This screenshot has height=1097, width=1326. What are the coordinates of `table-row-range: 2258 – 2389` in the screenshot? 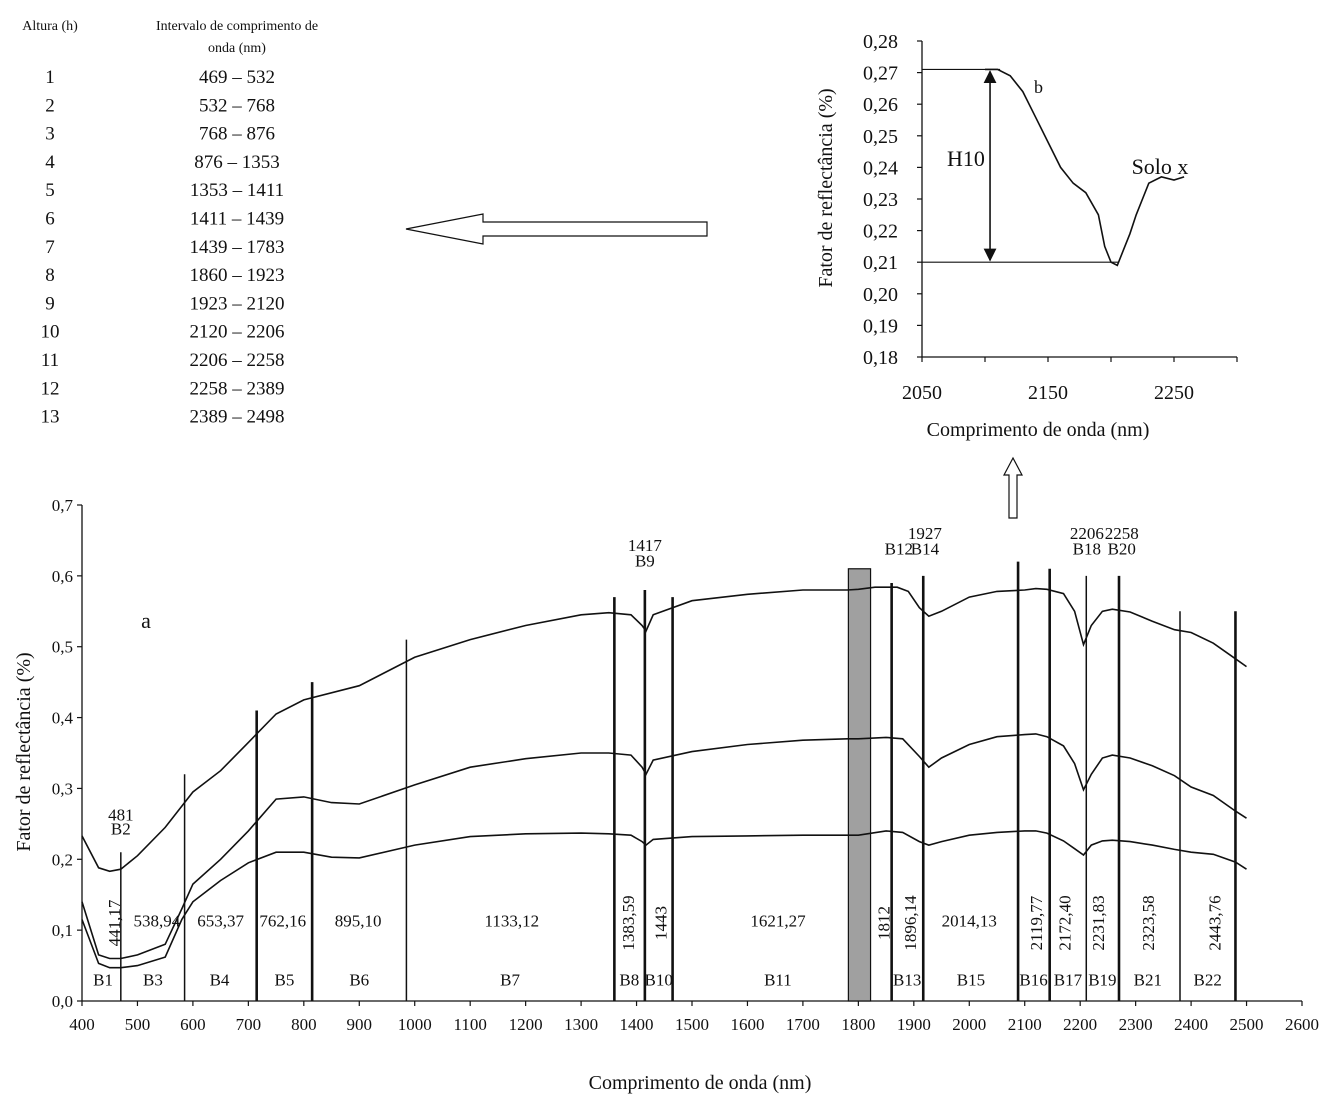 It's located at (237, 388).